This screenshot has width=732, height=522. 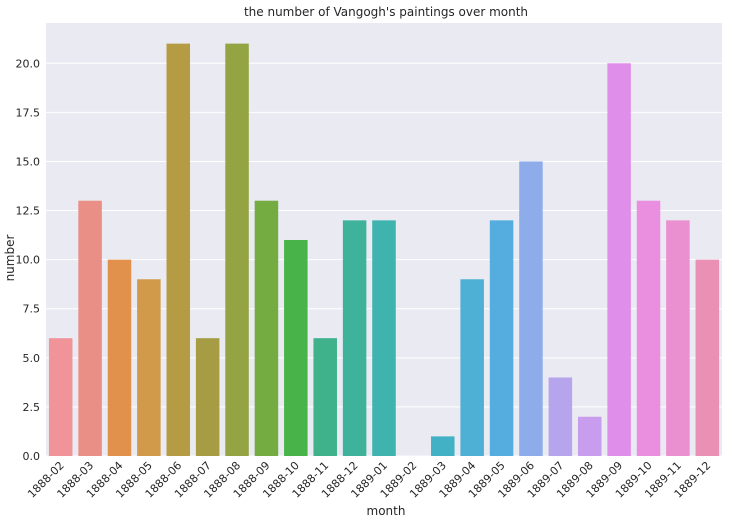 I want to click on x-axis-label: month, so click(x=386, y=511).